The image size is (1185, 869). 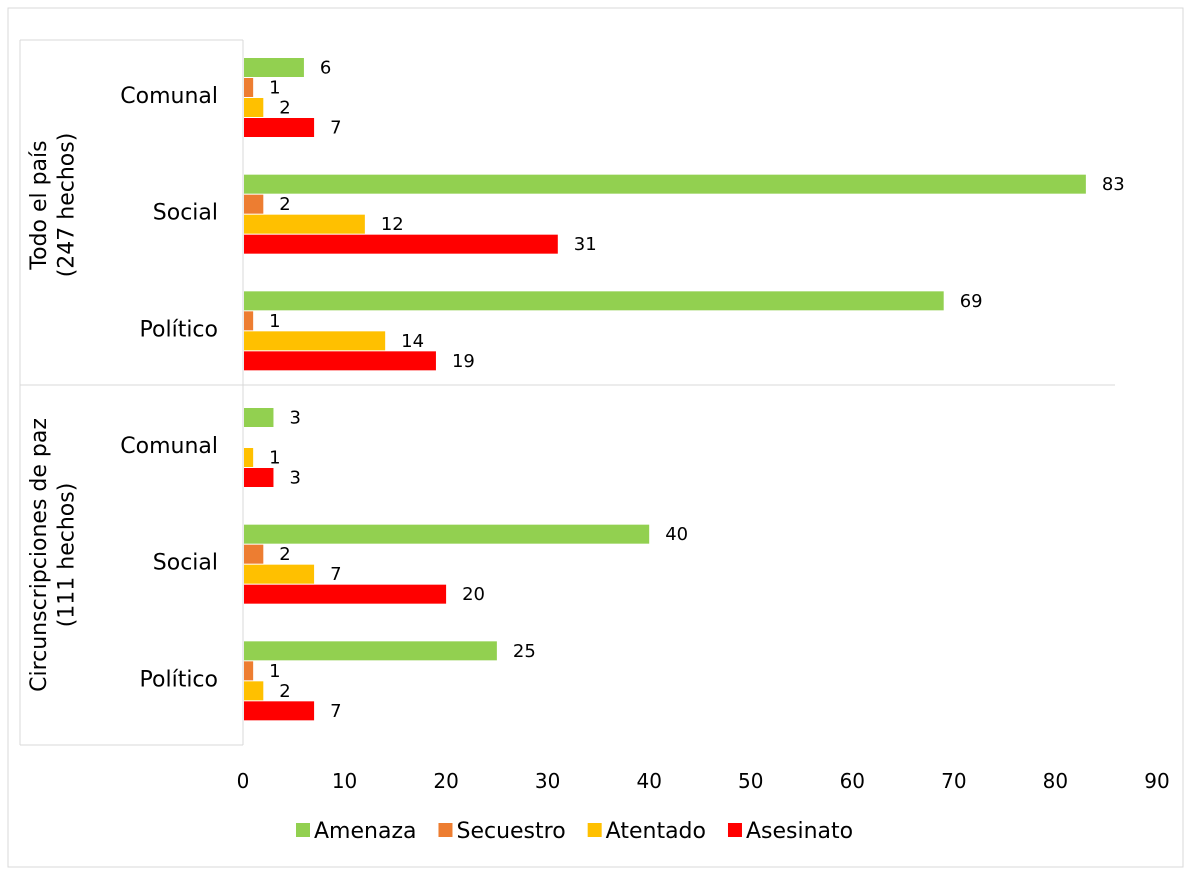 I want to click on data-label: 6, so click(x=325, y=68).